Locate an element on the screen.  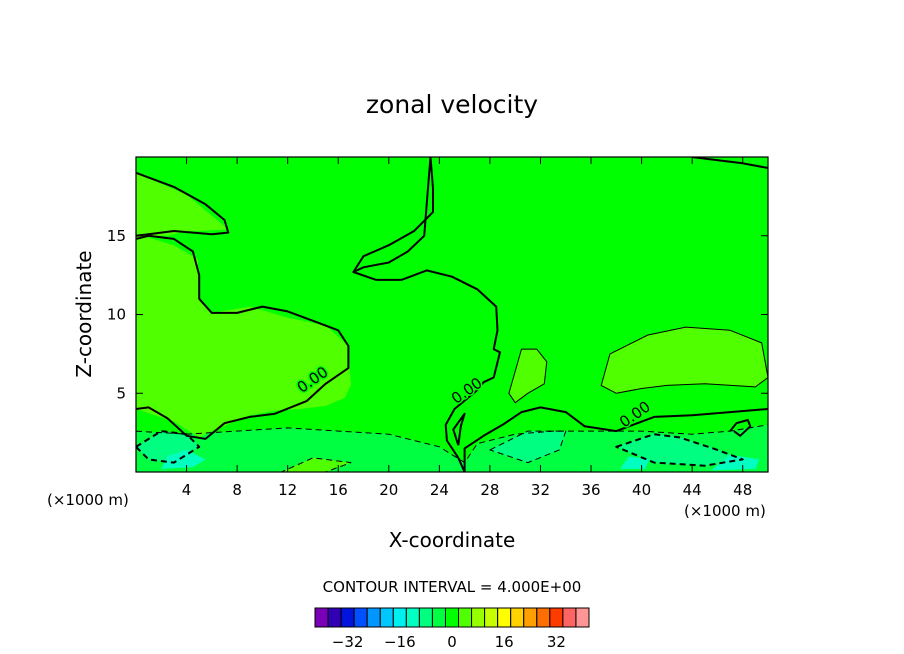
colorbar-tick-label-4: 32 is located at coordinates (556, 642).